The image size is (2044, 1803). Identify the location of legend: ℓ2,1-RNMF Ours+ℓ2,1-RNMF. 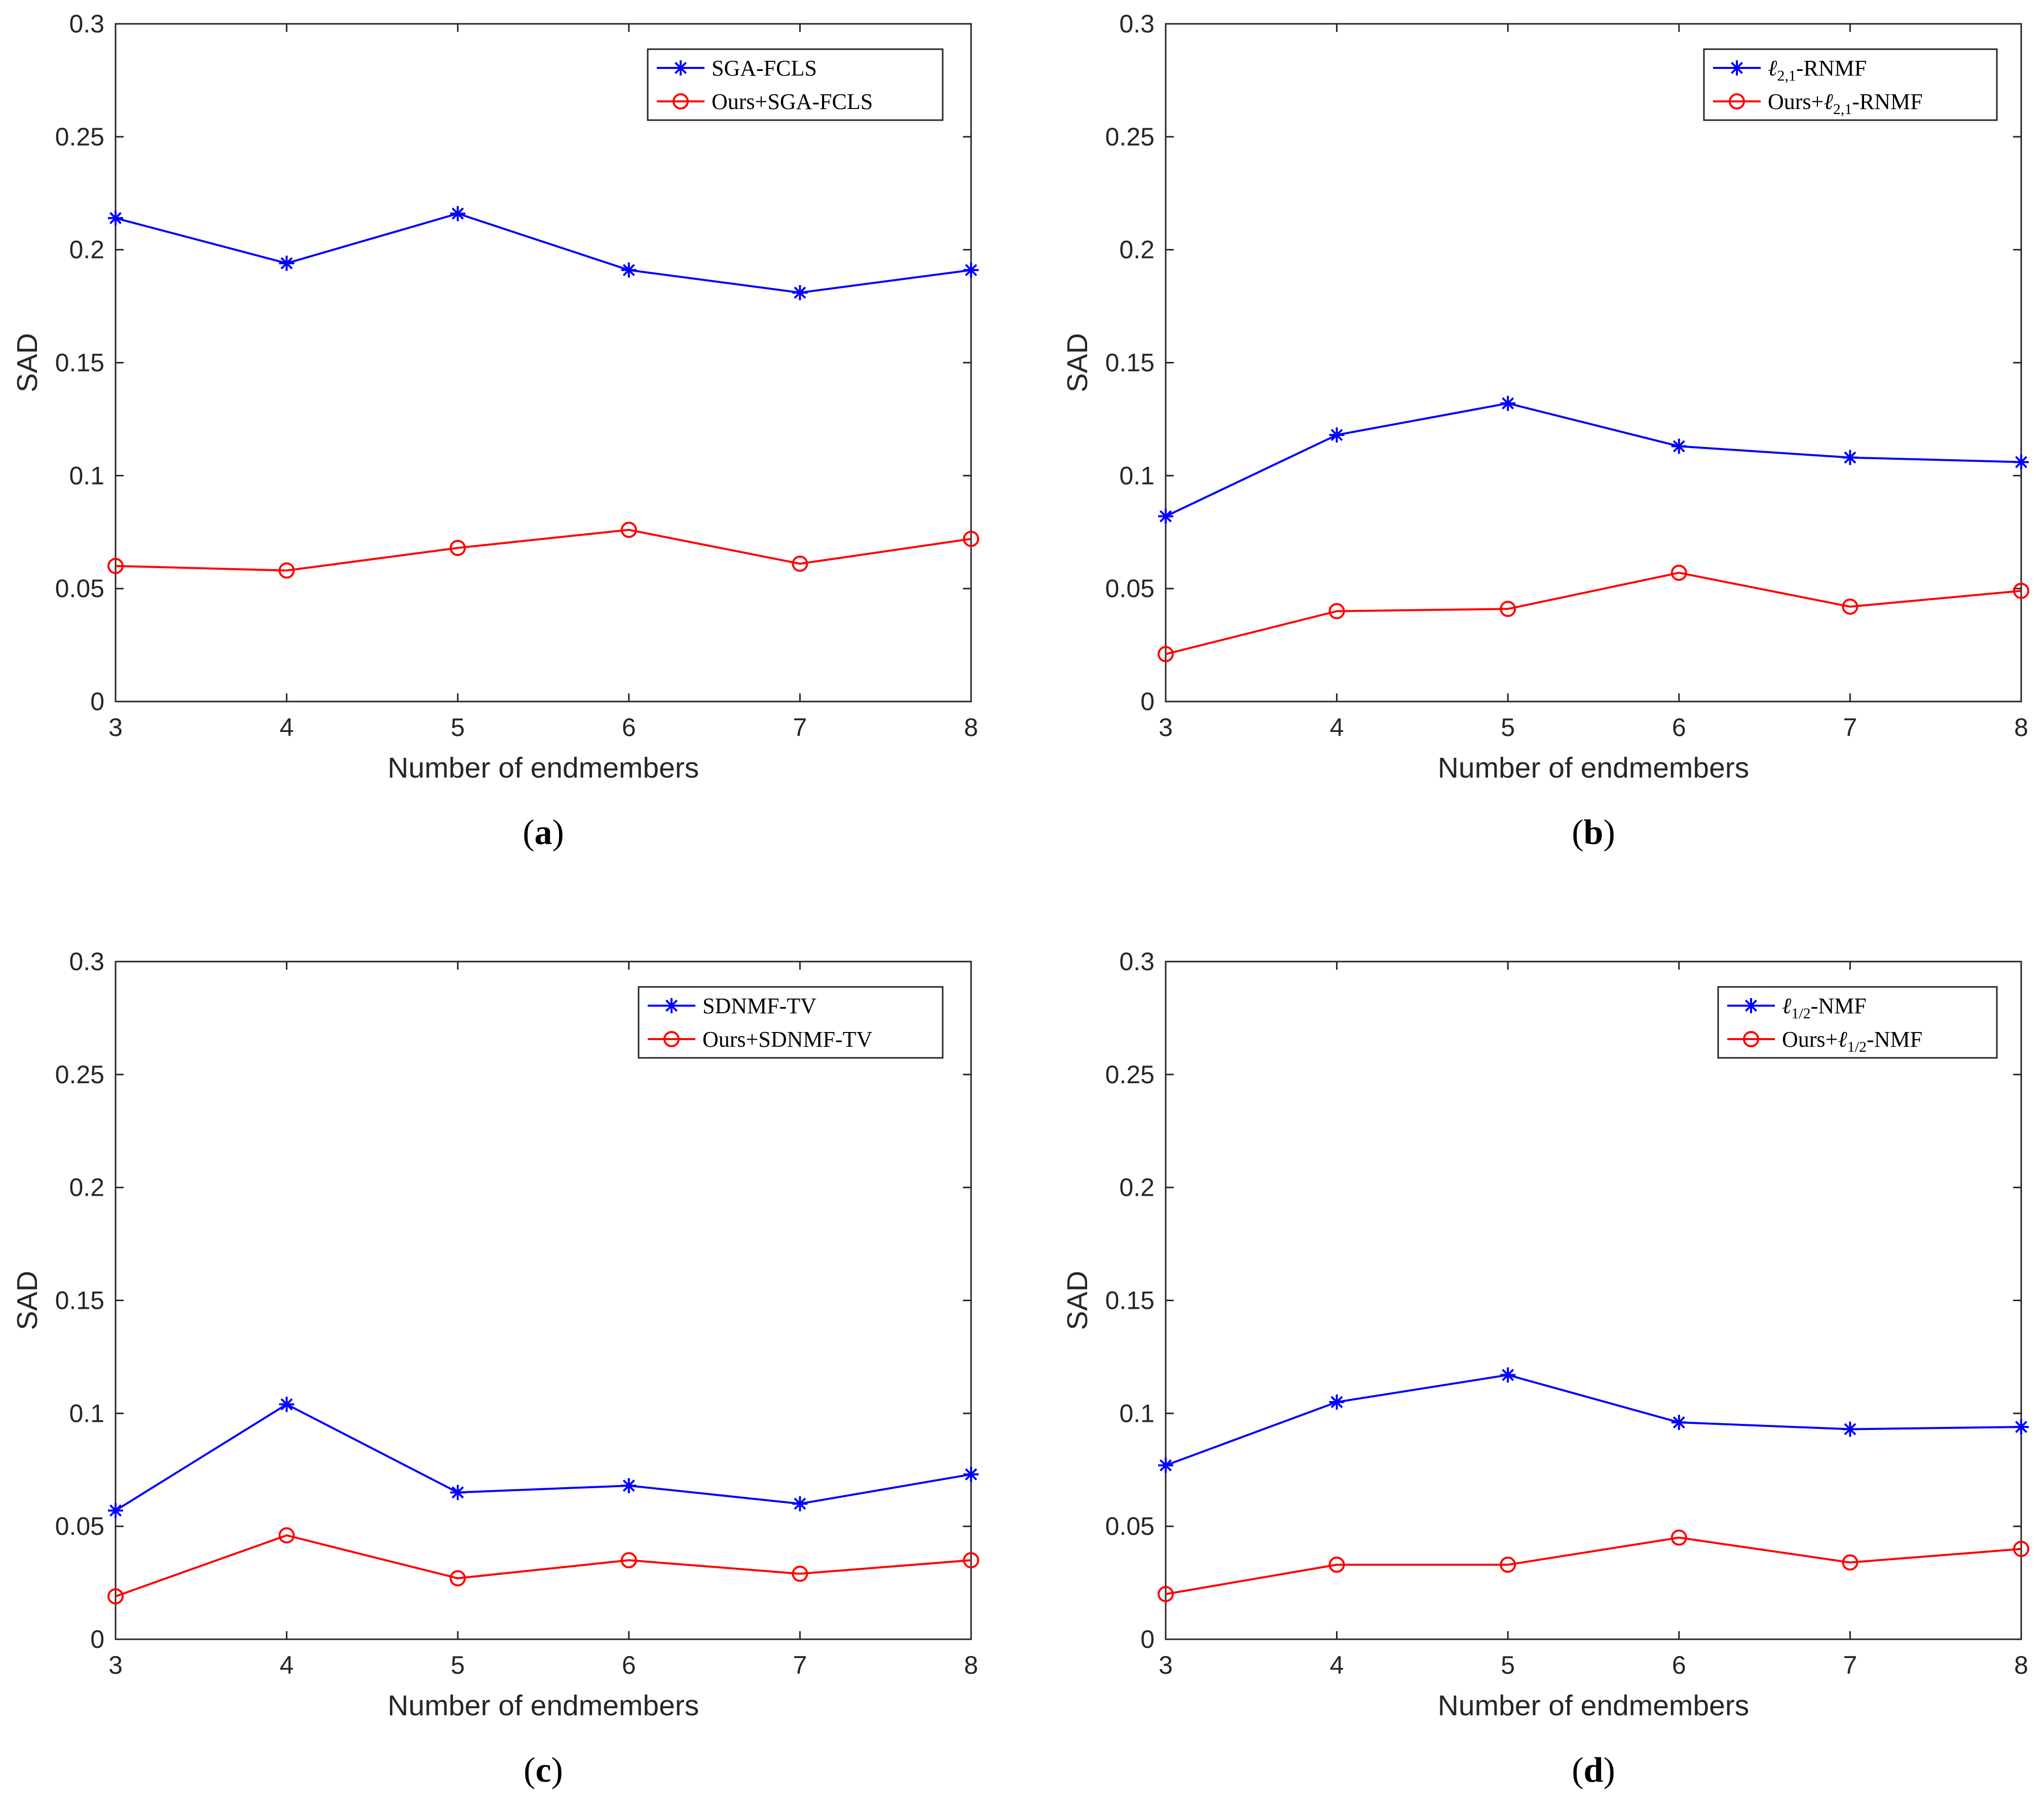
(1851, 85).